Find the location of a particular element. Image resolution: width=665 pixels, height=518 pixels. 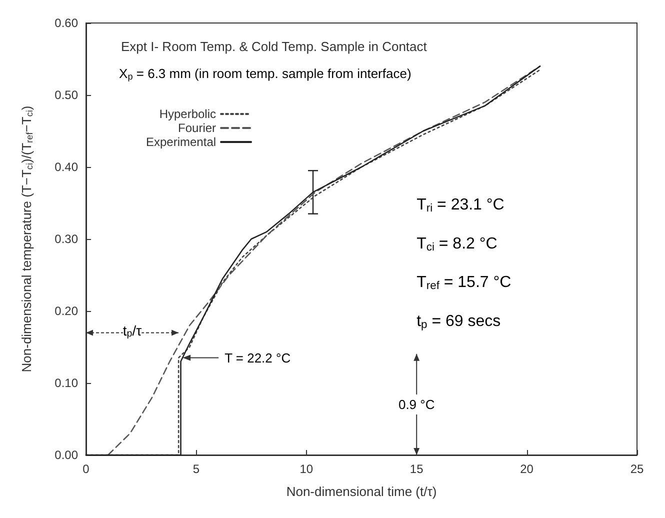

legend-label: Experimental is located at coordinates (181, 142).